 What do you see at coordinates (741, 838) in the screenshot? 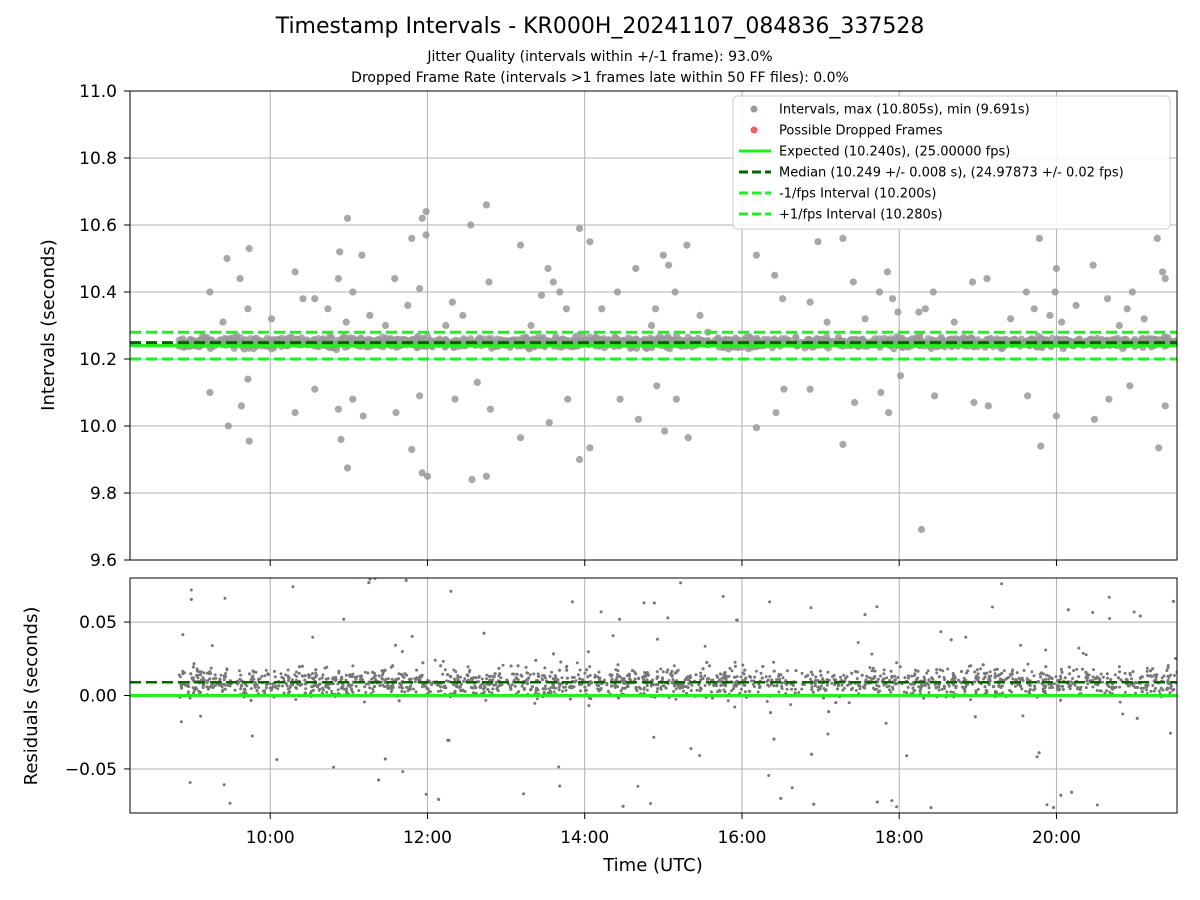
I see `x-tick-label: 16:00` at bounding box center [741, 838].